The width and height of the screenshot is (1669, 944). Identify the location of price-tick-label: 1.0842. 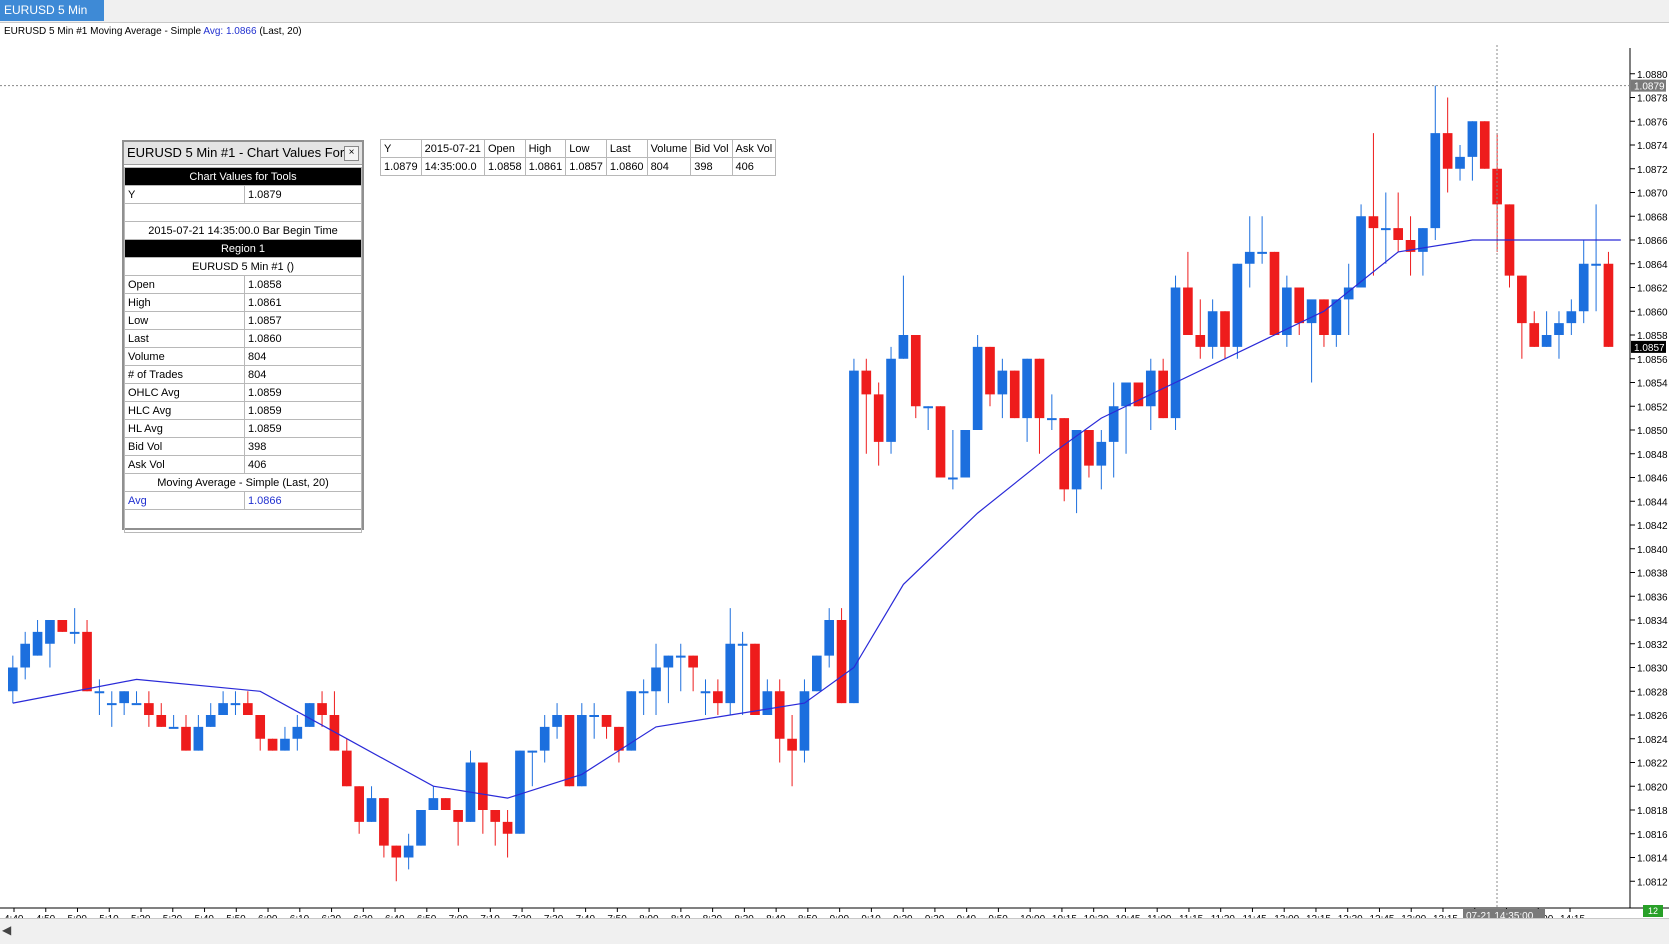
(1652, 526).